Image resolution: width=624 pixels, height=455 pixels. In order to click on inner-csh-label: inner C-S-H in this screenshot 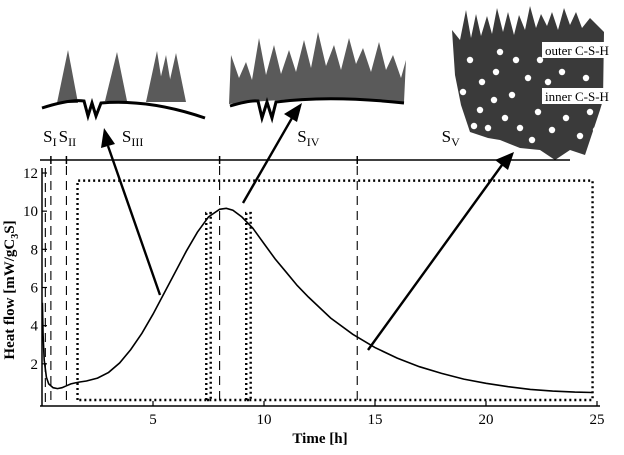, I will do `click(577, 96)`.